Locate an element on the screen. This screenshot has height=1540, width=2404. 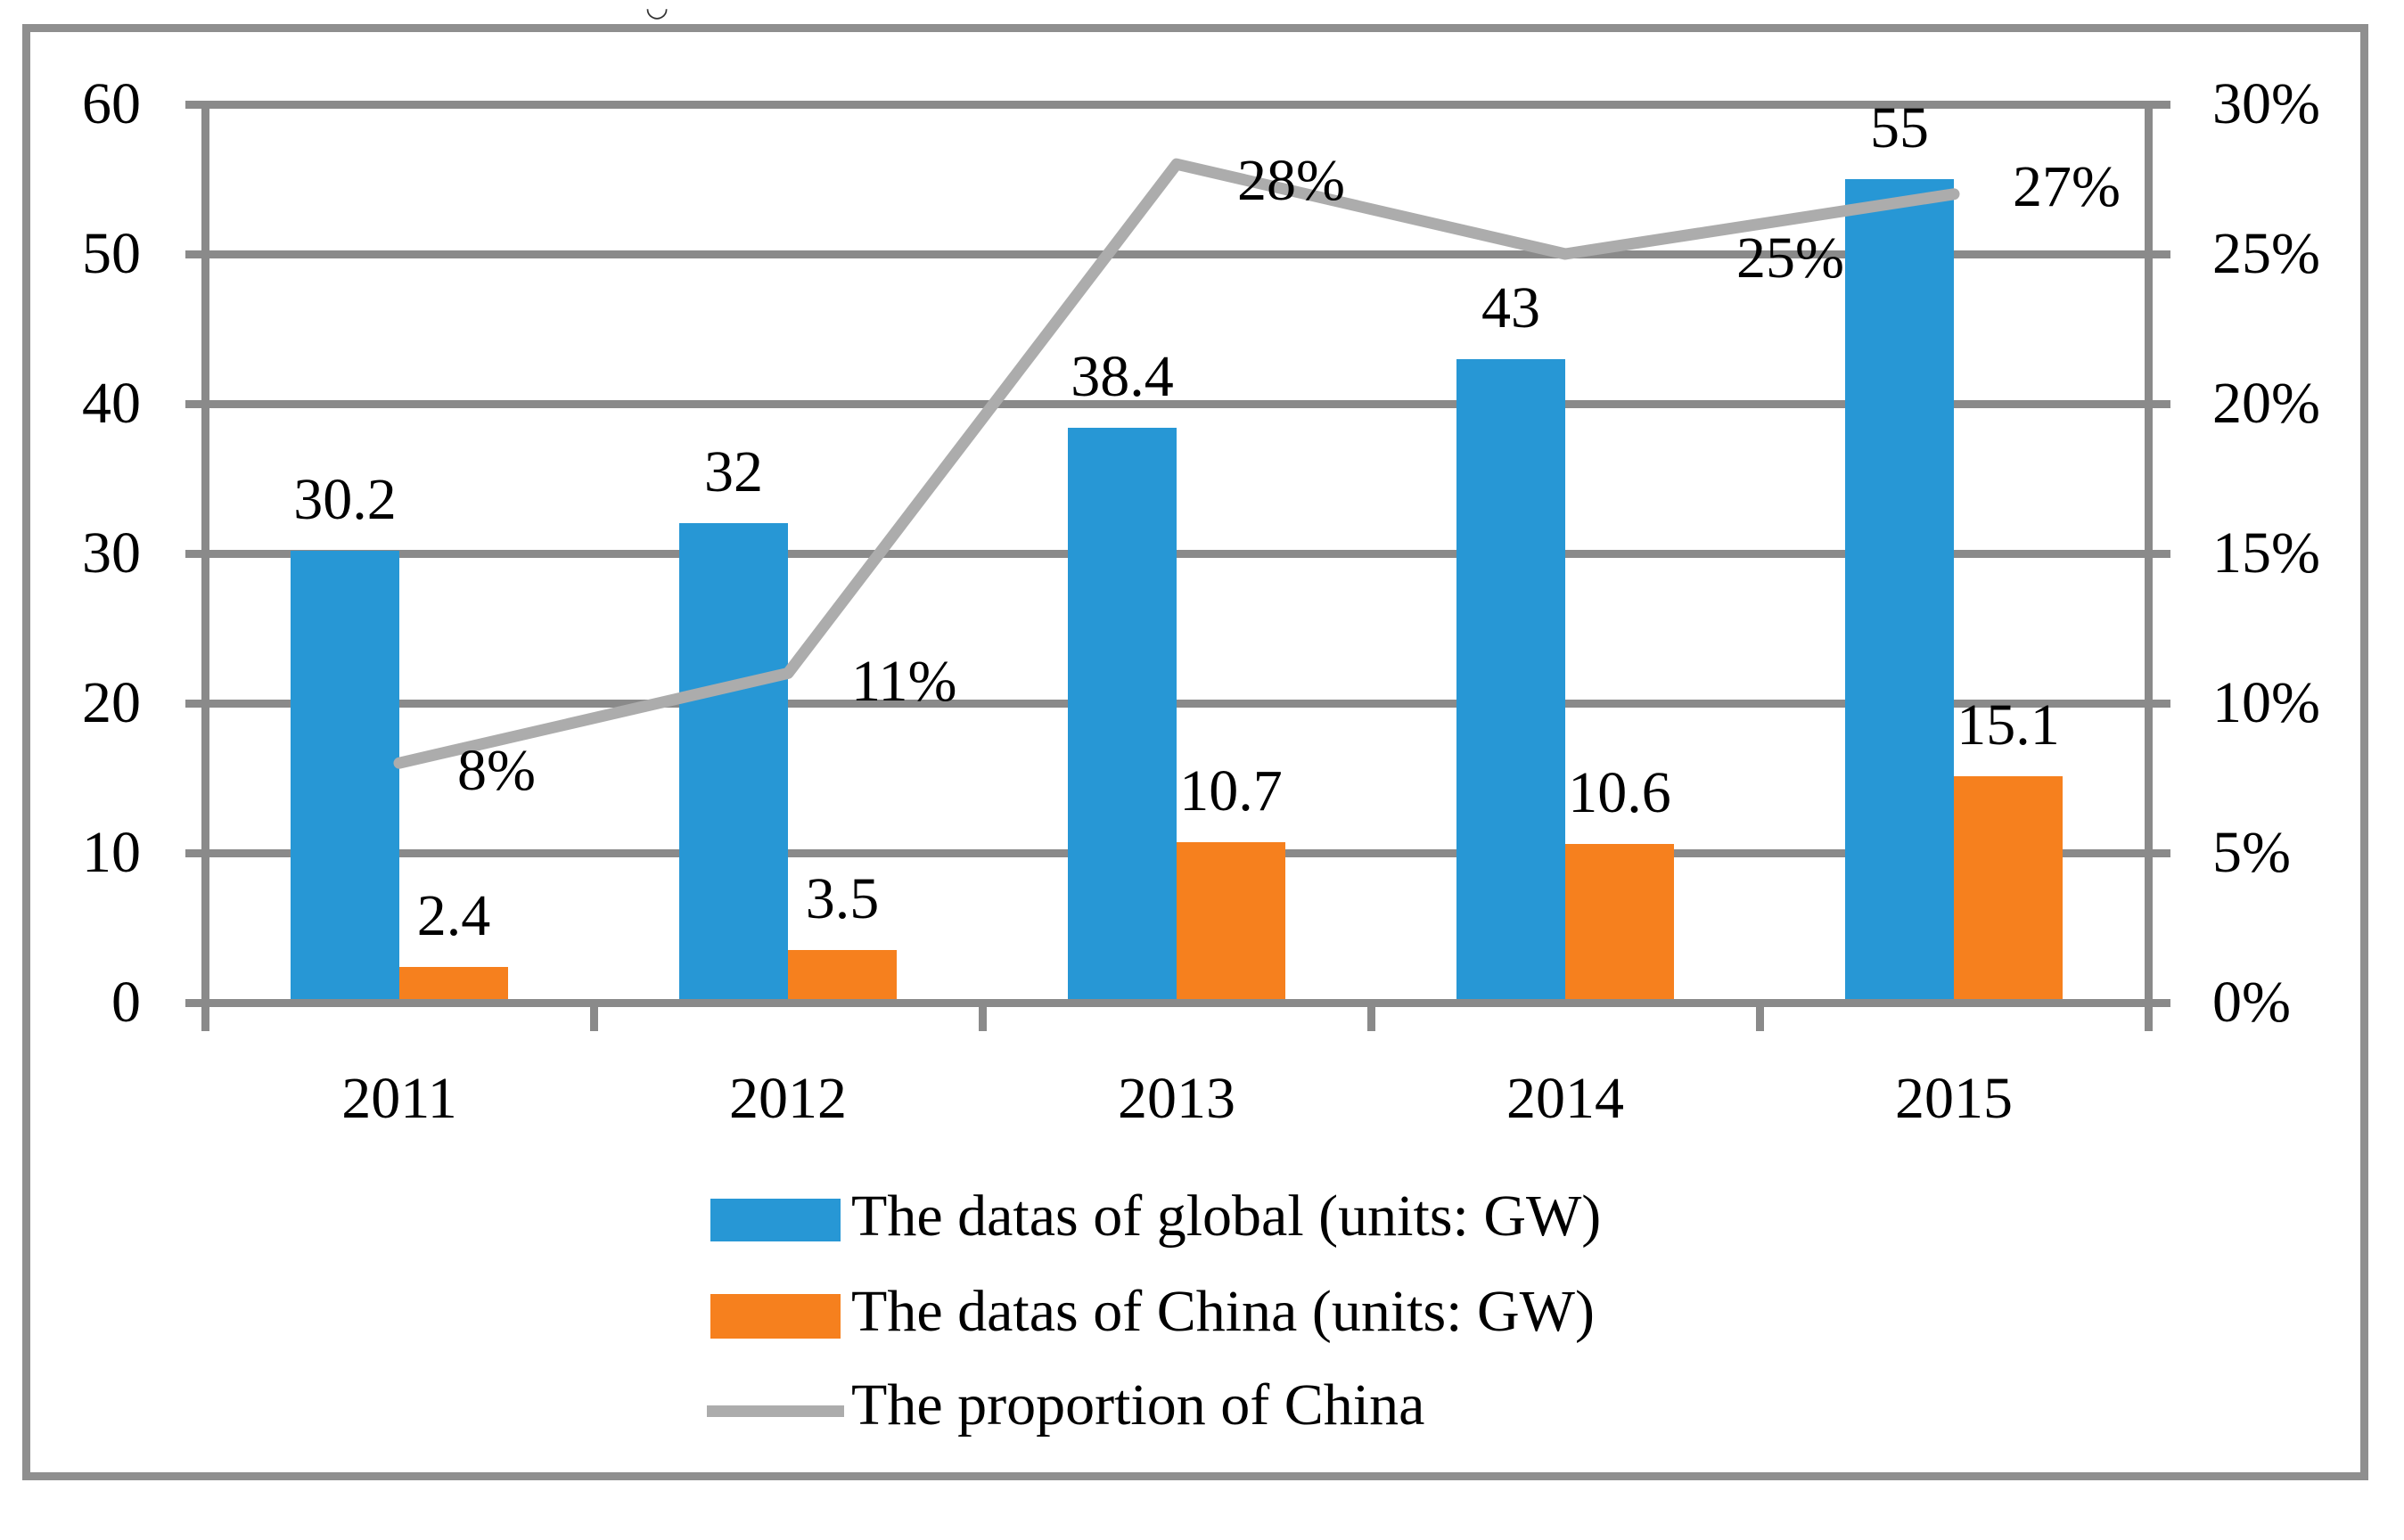
left-axis-tick-label: 10 is located at coordinates (111, 852).